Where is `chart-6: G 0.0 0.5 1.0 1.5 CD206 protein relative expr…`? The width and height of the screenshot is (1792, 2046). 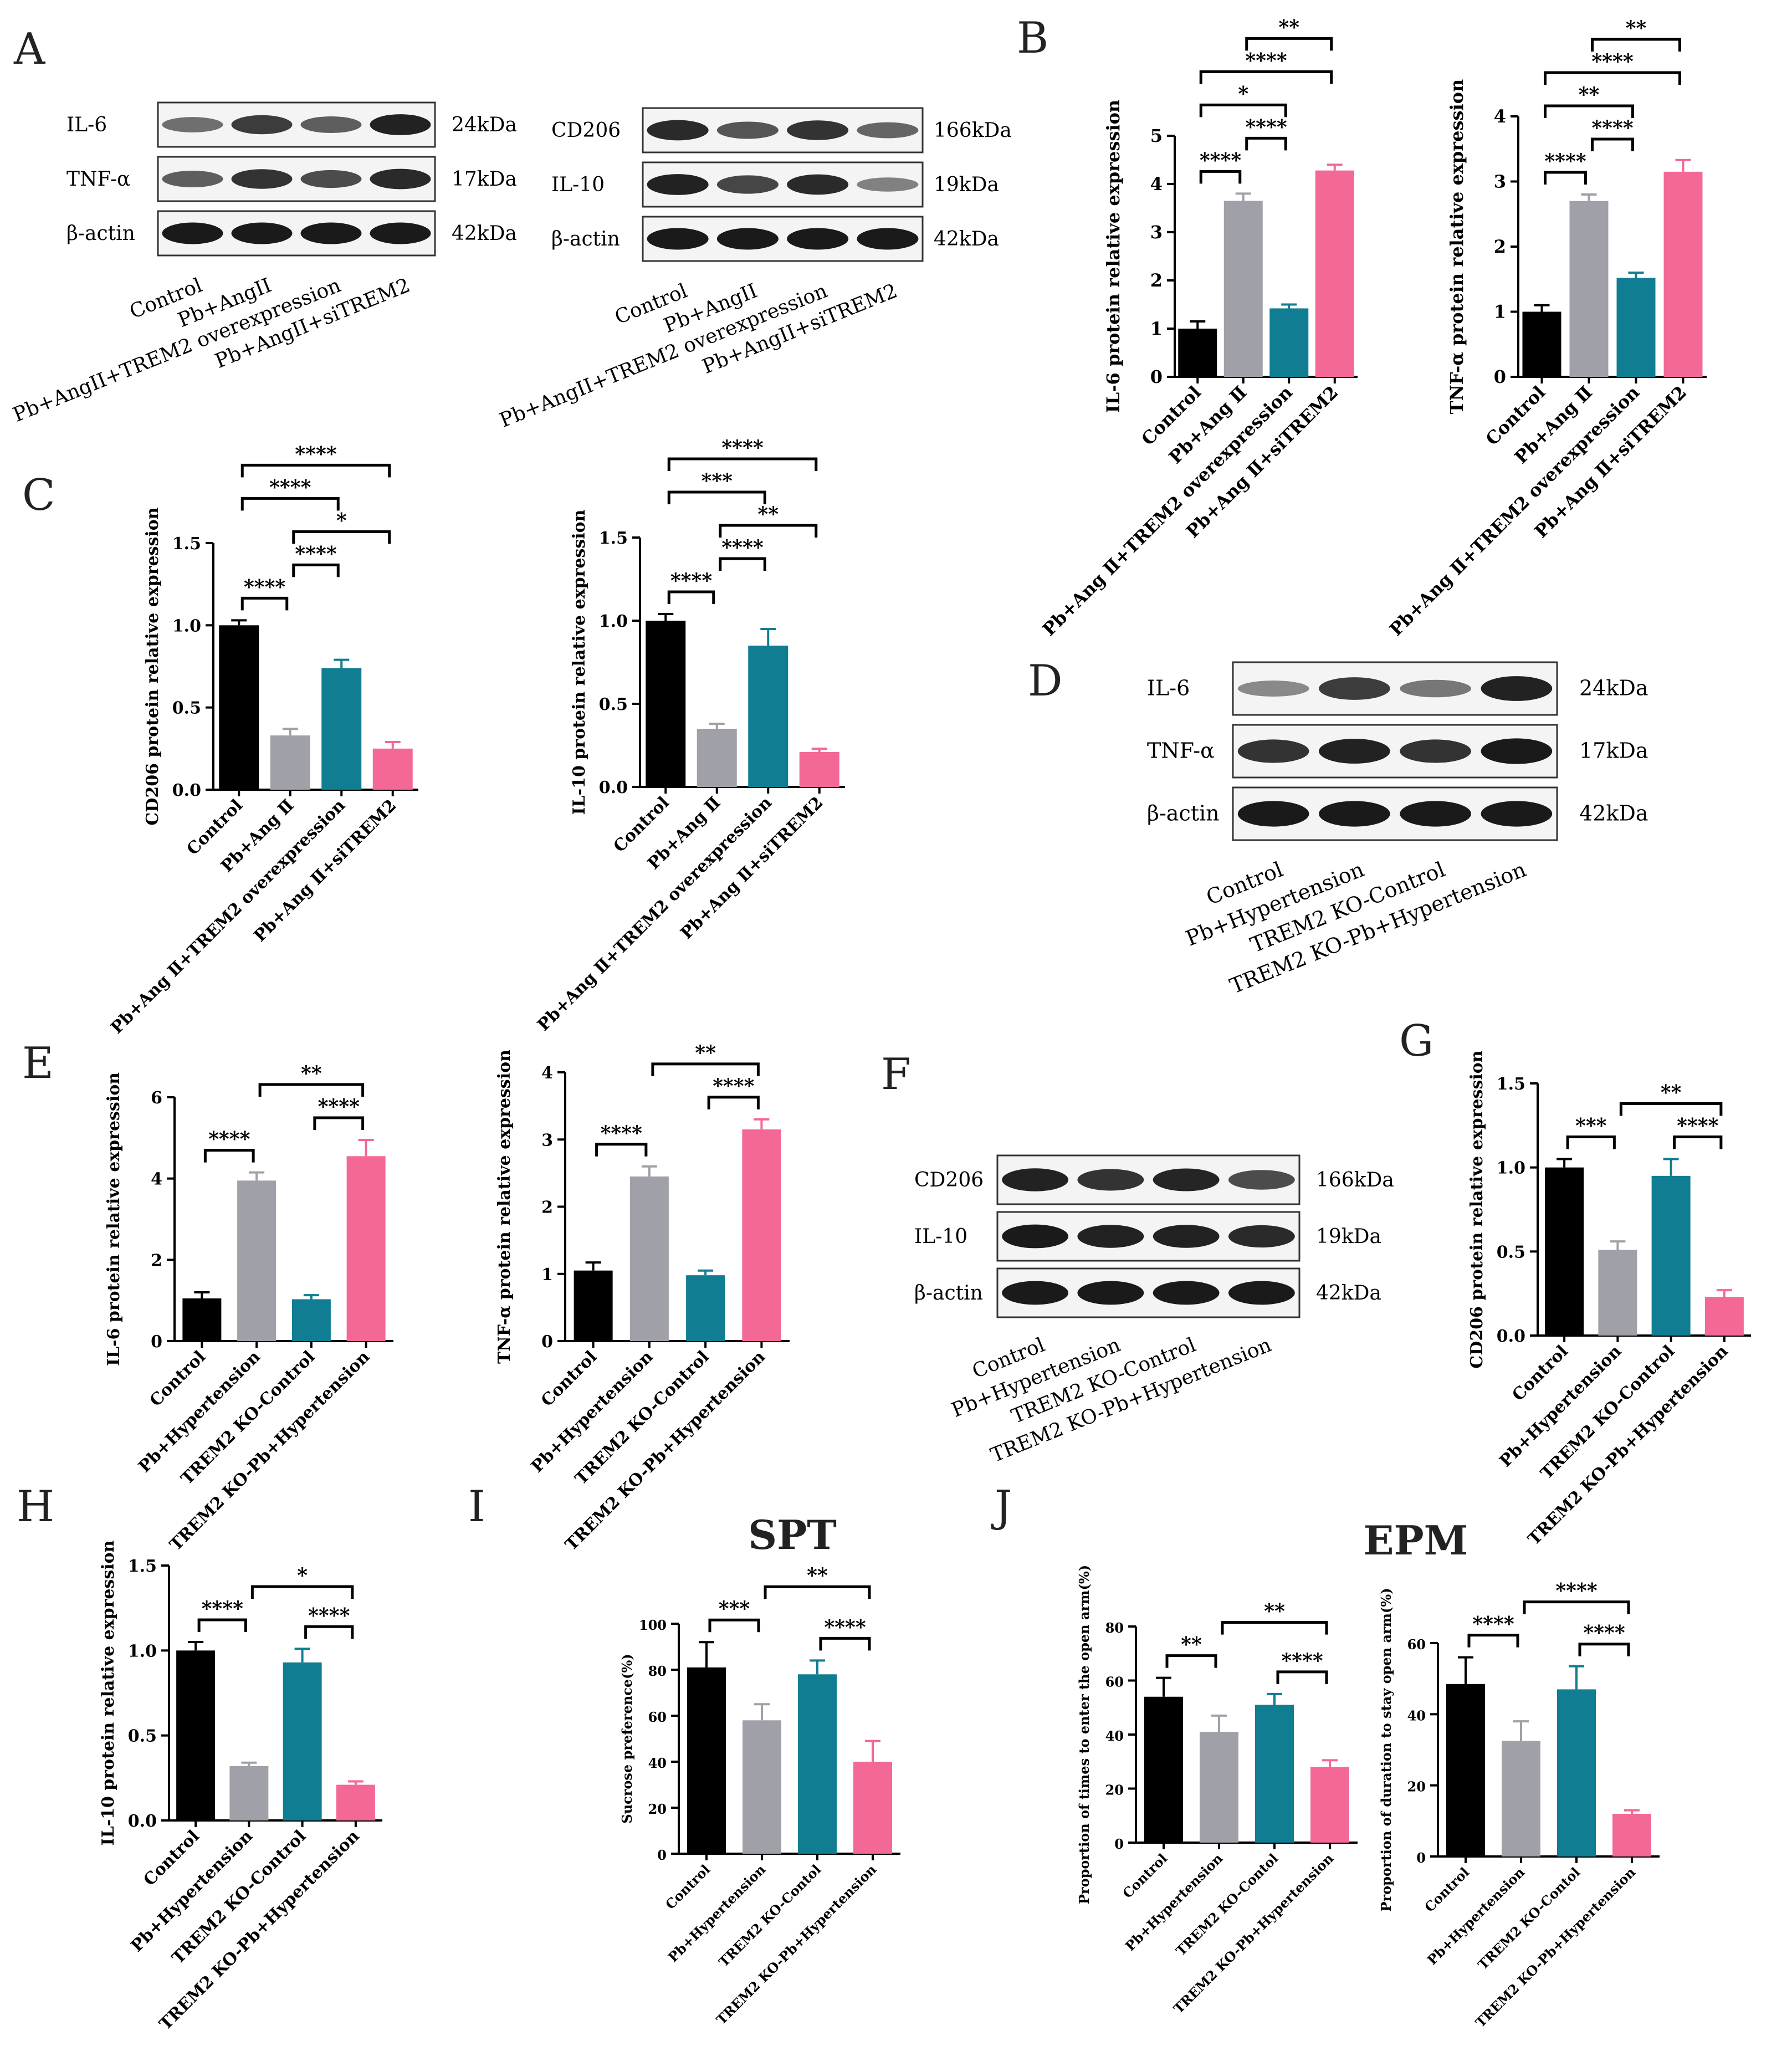 chart-6: G 0.0 0.5 1.0 1.5 CD206 protein relative expr… is located at coordinates (1575, 1282).